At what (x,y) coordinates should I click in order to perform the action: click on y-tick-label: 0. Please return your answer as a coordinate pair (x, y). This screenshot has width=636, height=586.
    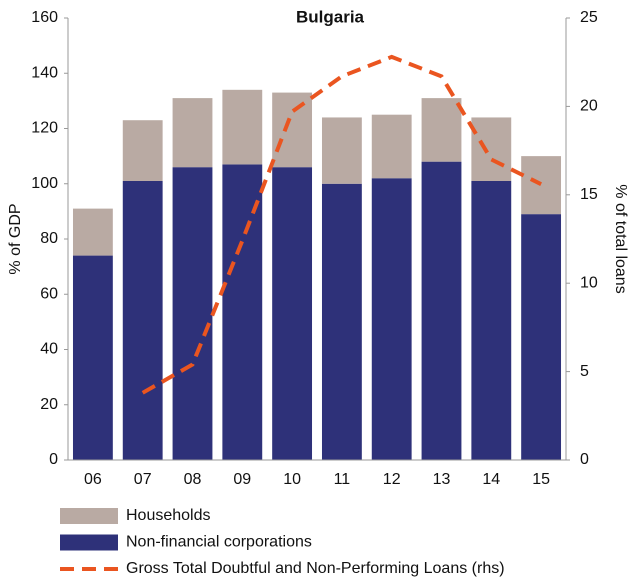
    Looking at the image, I should click on (53, 459).